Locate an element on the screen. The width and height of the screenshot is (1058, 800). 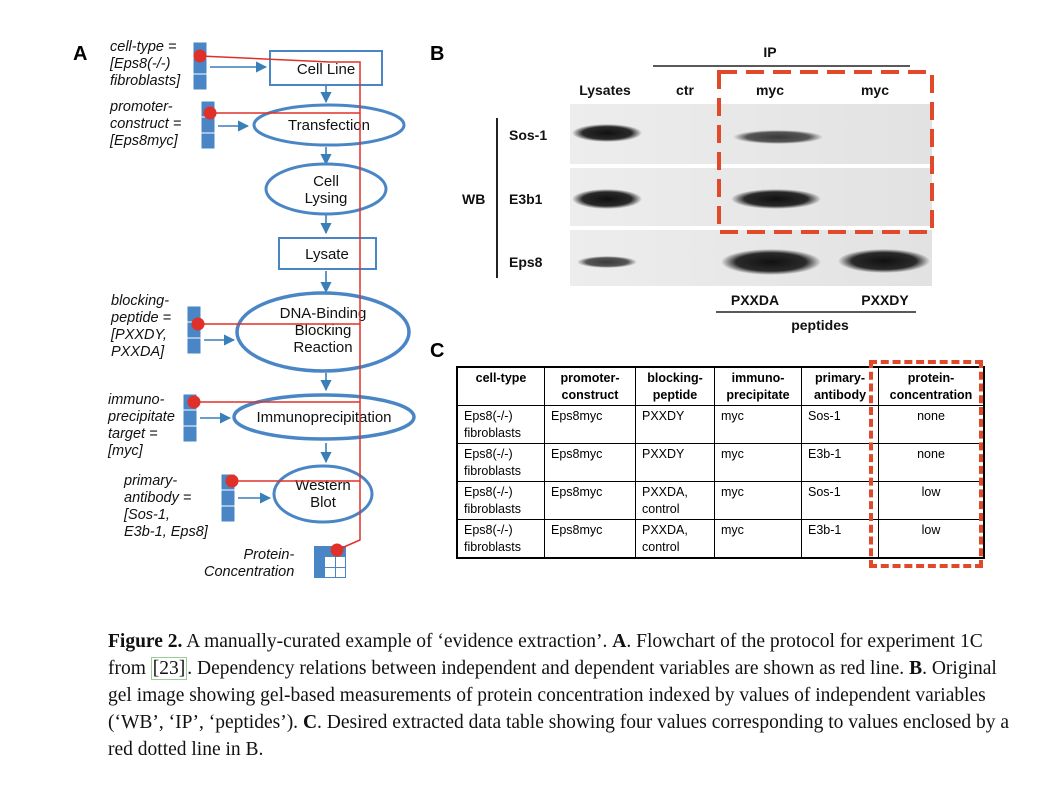
var-protein-concentration: Protein- Concentration is located at coordinates (249, 563).